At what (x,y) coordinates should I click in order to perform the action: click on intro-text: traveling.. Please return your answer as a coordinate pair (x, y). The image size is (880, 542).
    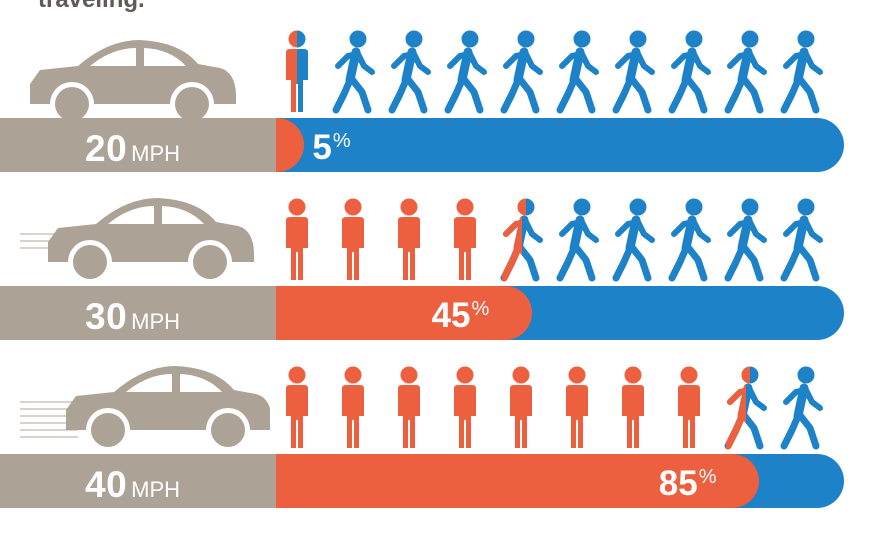
    Looking at the image, I should click on (91, 6).